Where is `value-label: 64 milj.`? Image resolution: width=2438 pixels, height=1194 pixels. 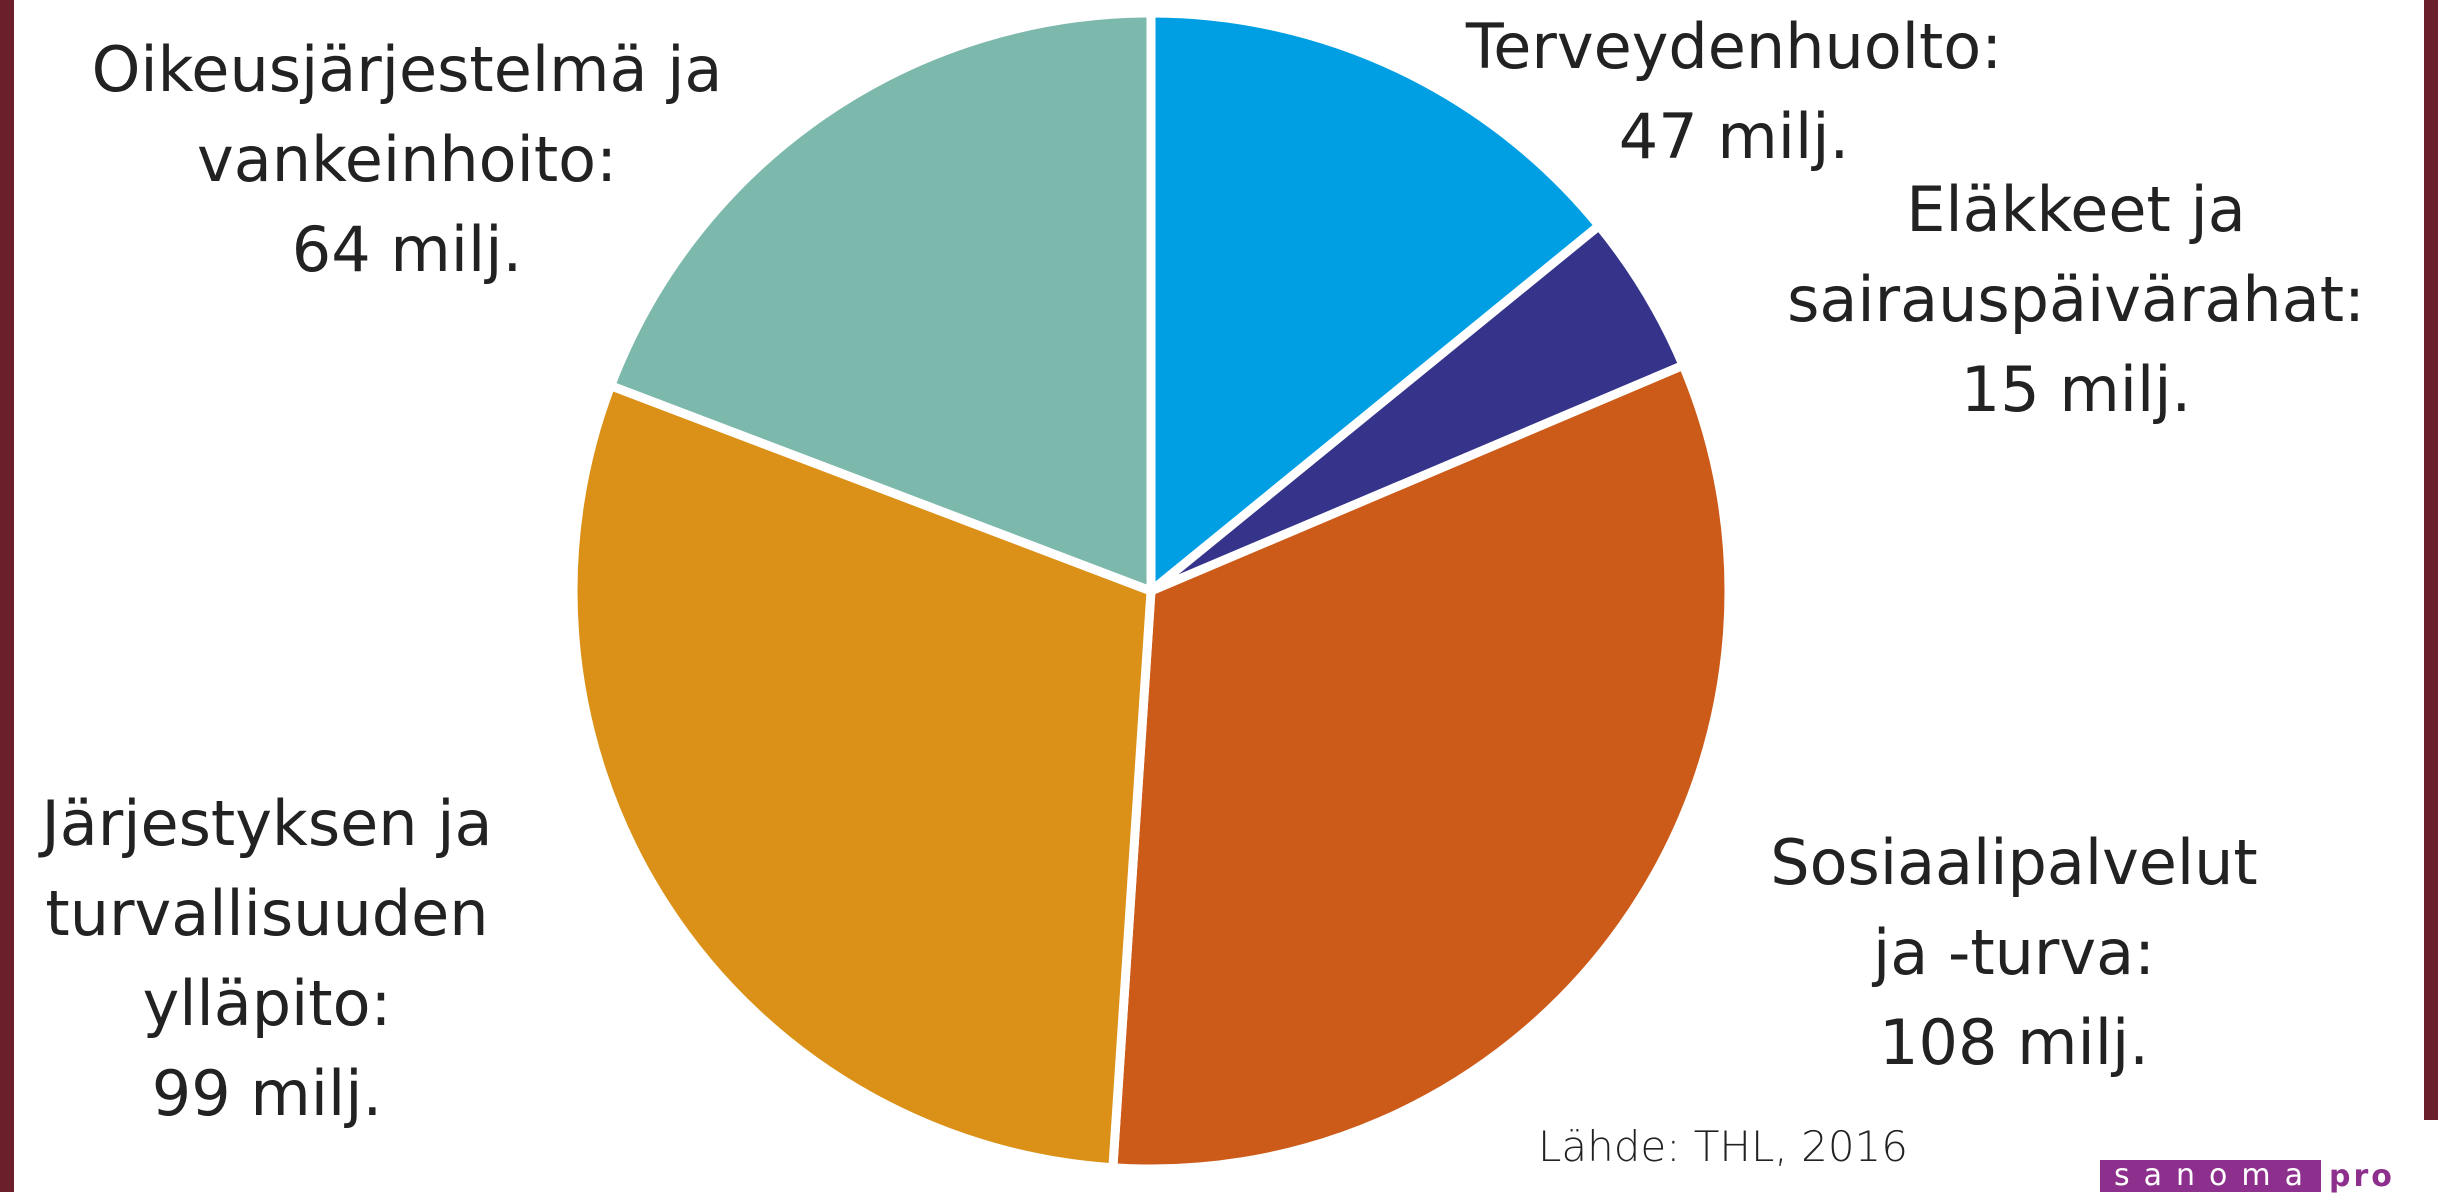 value-label: 64 milj. is located at coordinates (407, 249).